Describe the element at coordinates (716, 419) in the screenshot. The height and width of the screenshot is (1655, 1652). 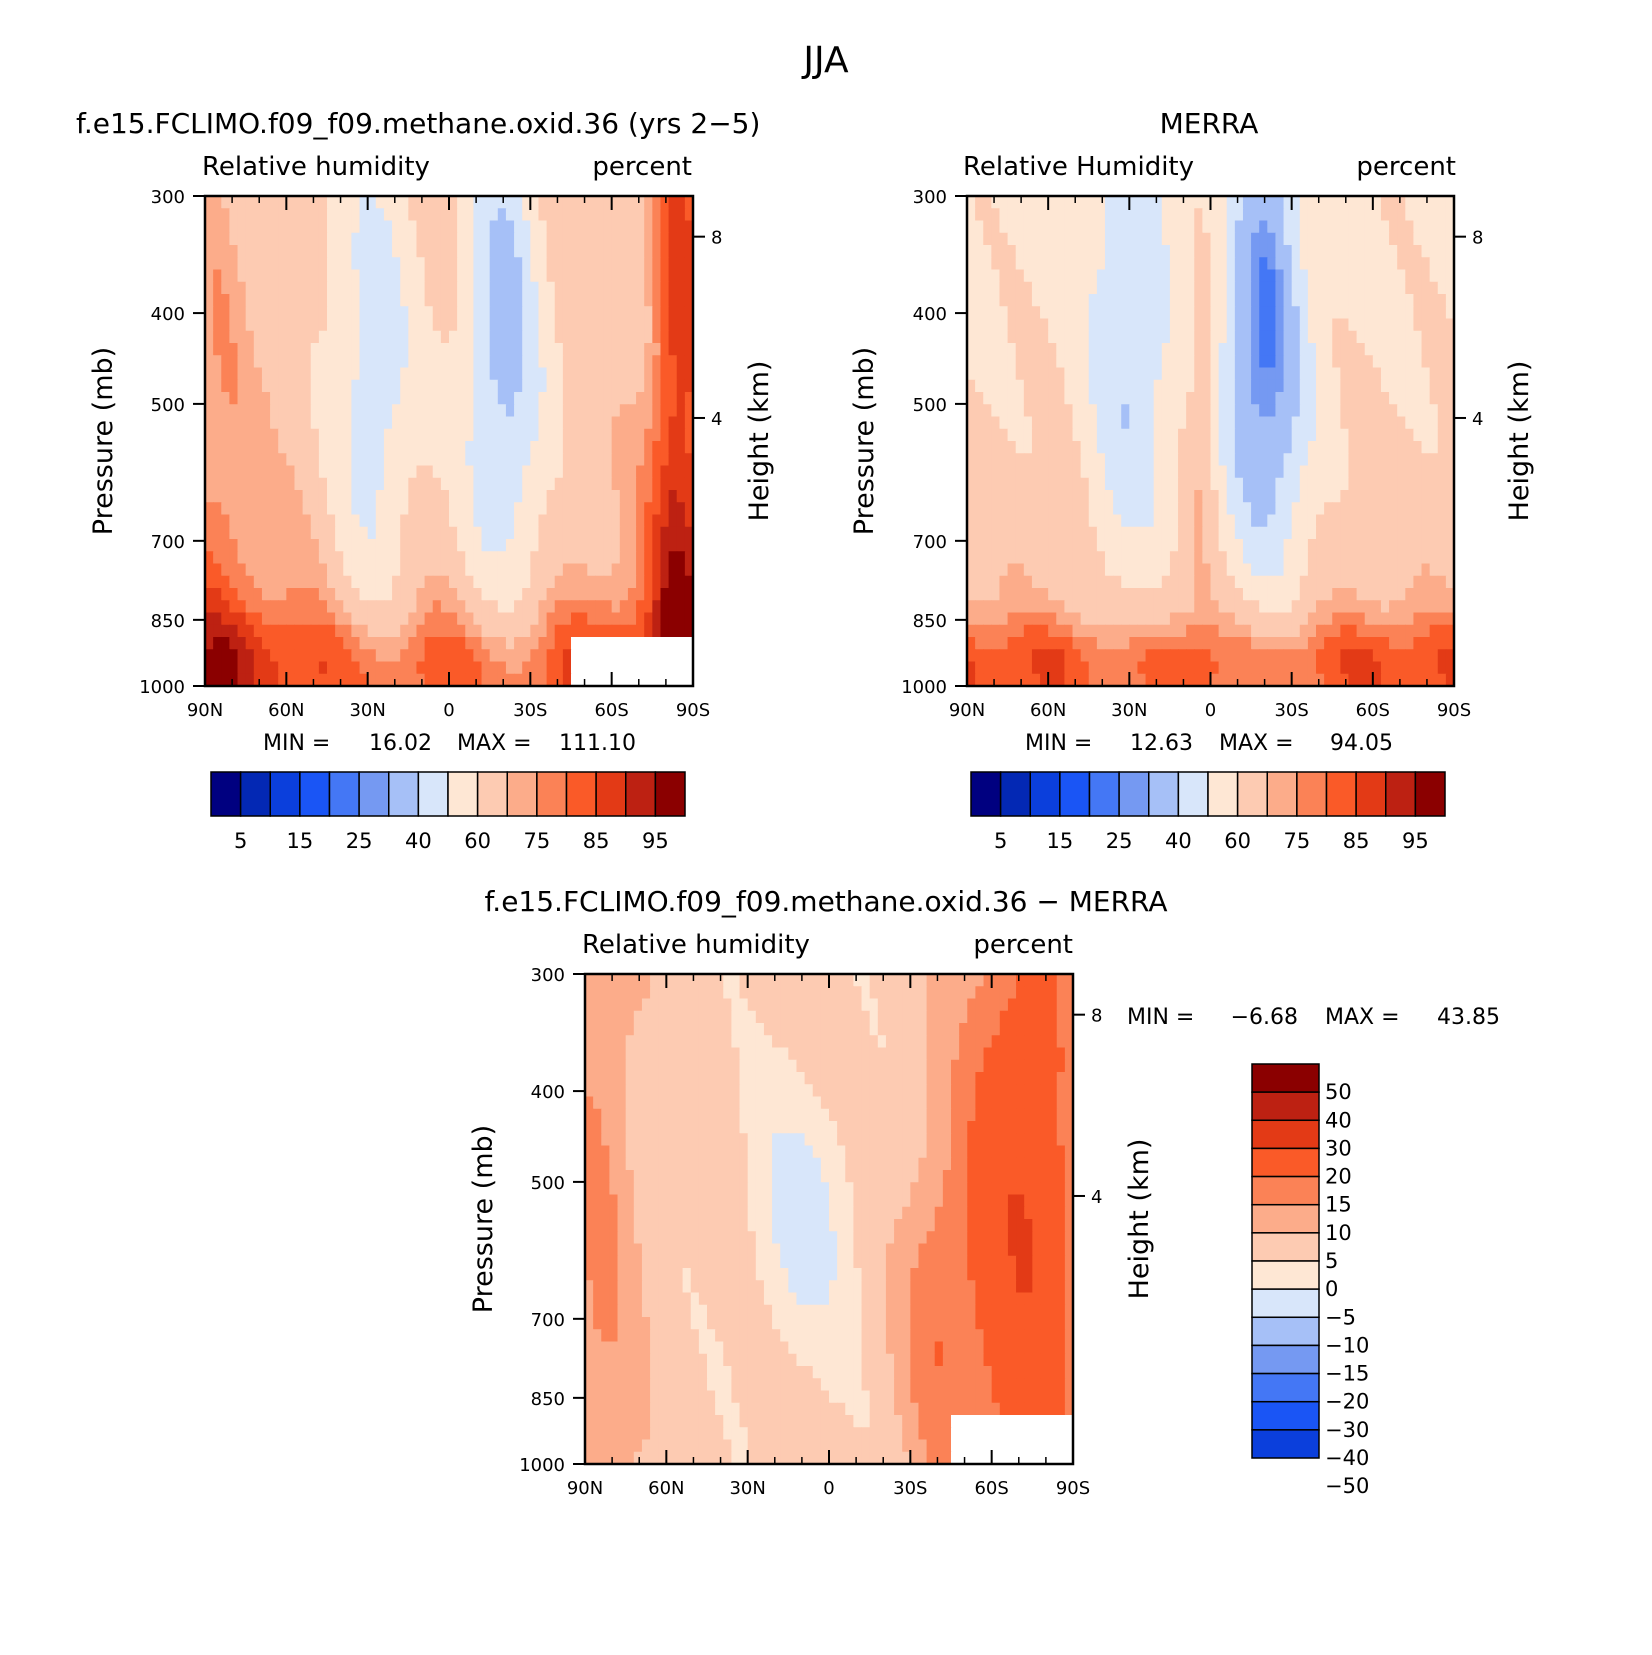
I see `height-tick-label: 4` at that location.